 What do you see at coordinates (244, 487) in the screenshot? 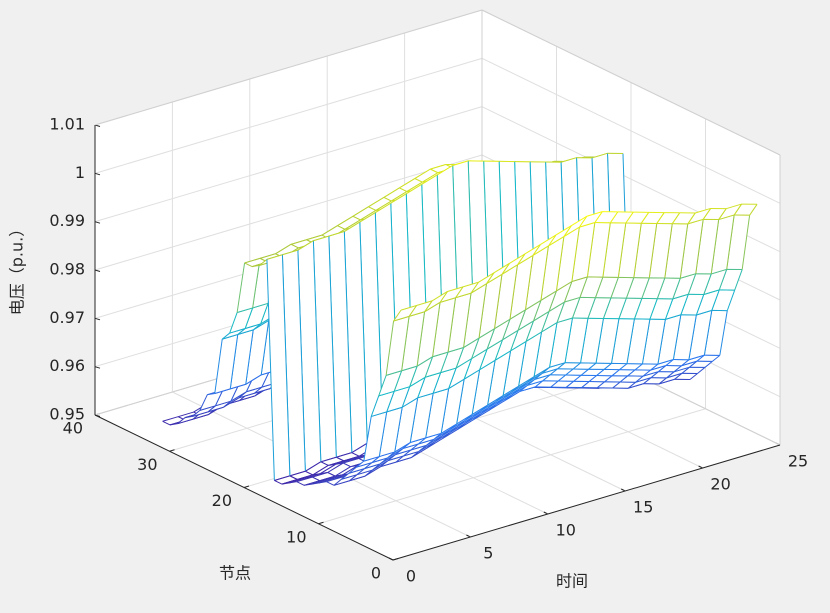
I see `y-axis` at bounding box center [244, 487].